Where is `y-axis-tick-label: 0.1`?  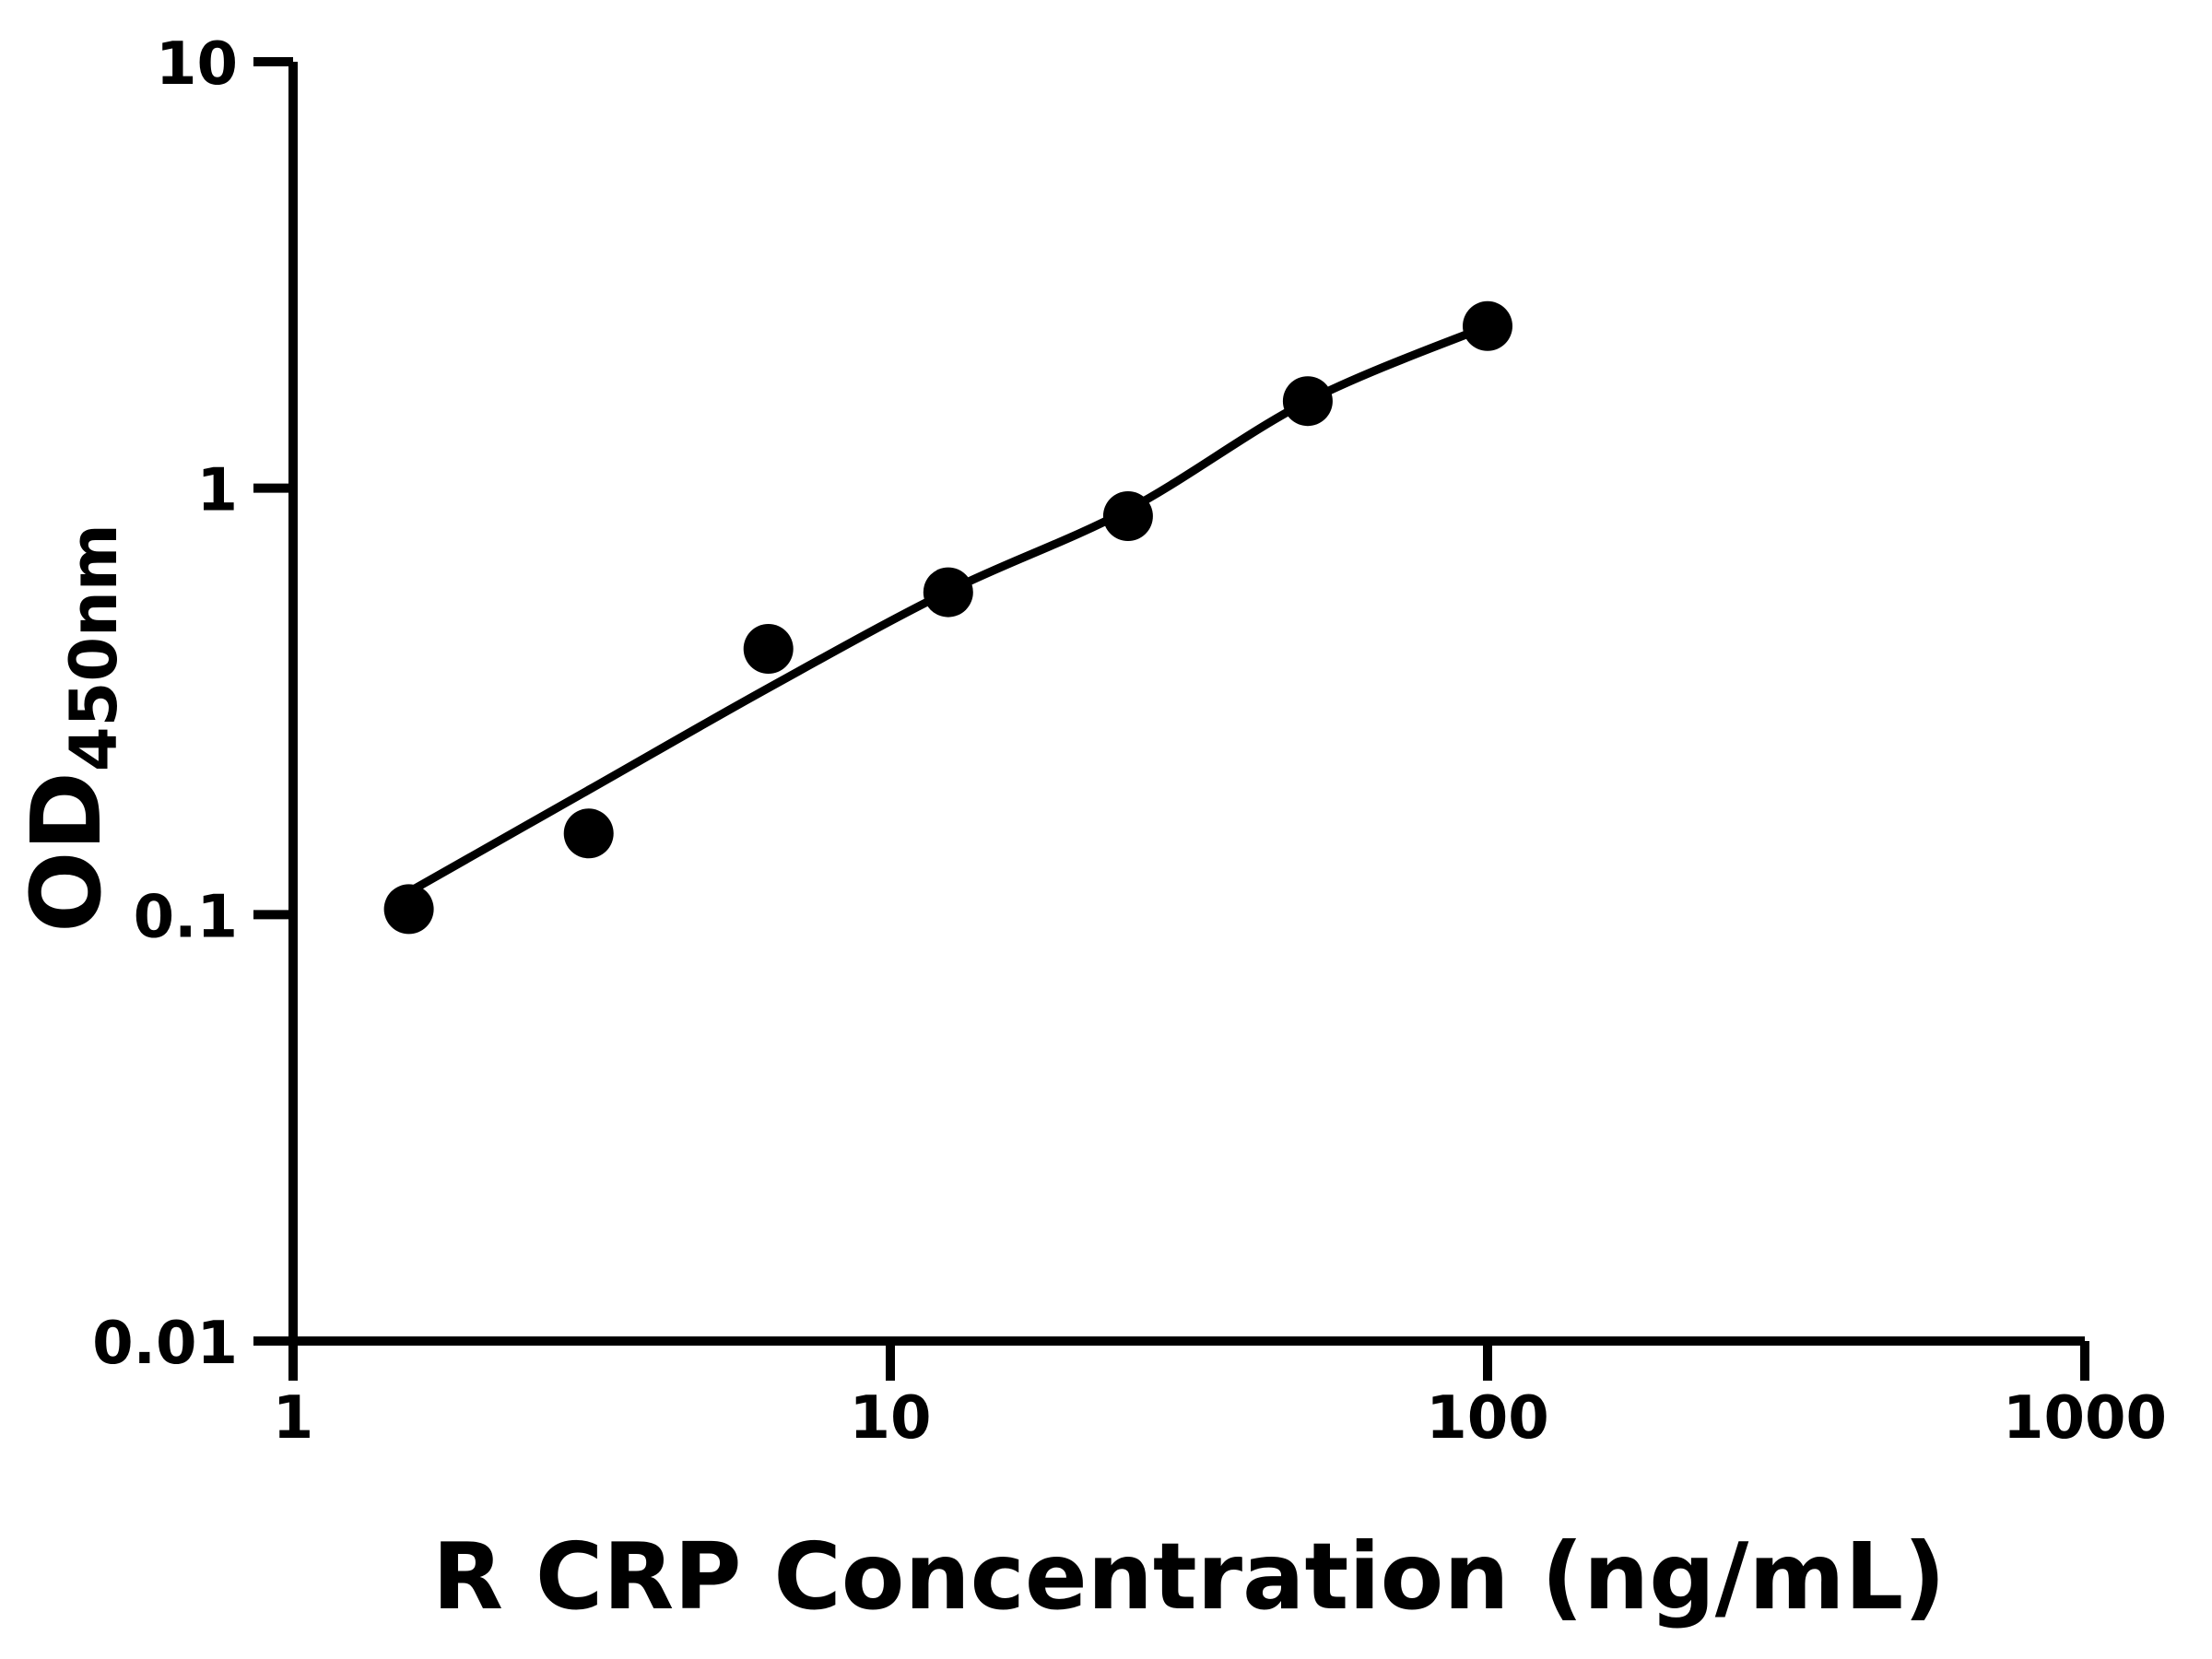 y-axis-tick-label: 0.1 is located at coordinates (186, 917).